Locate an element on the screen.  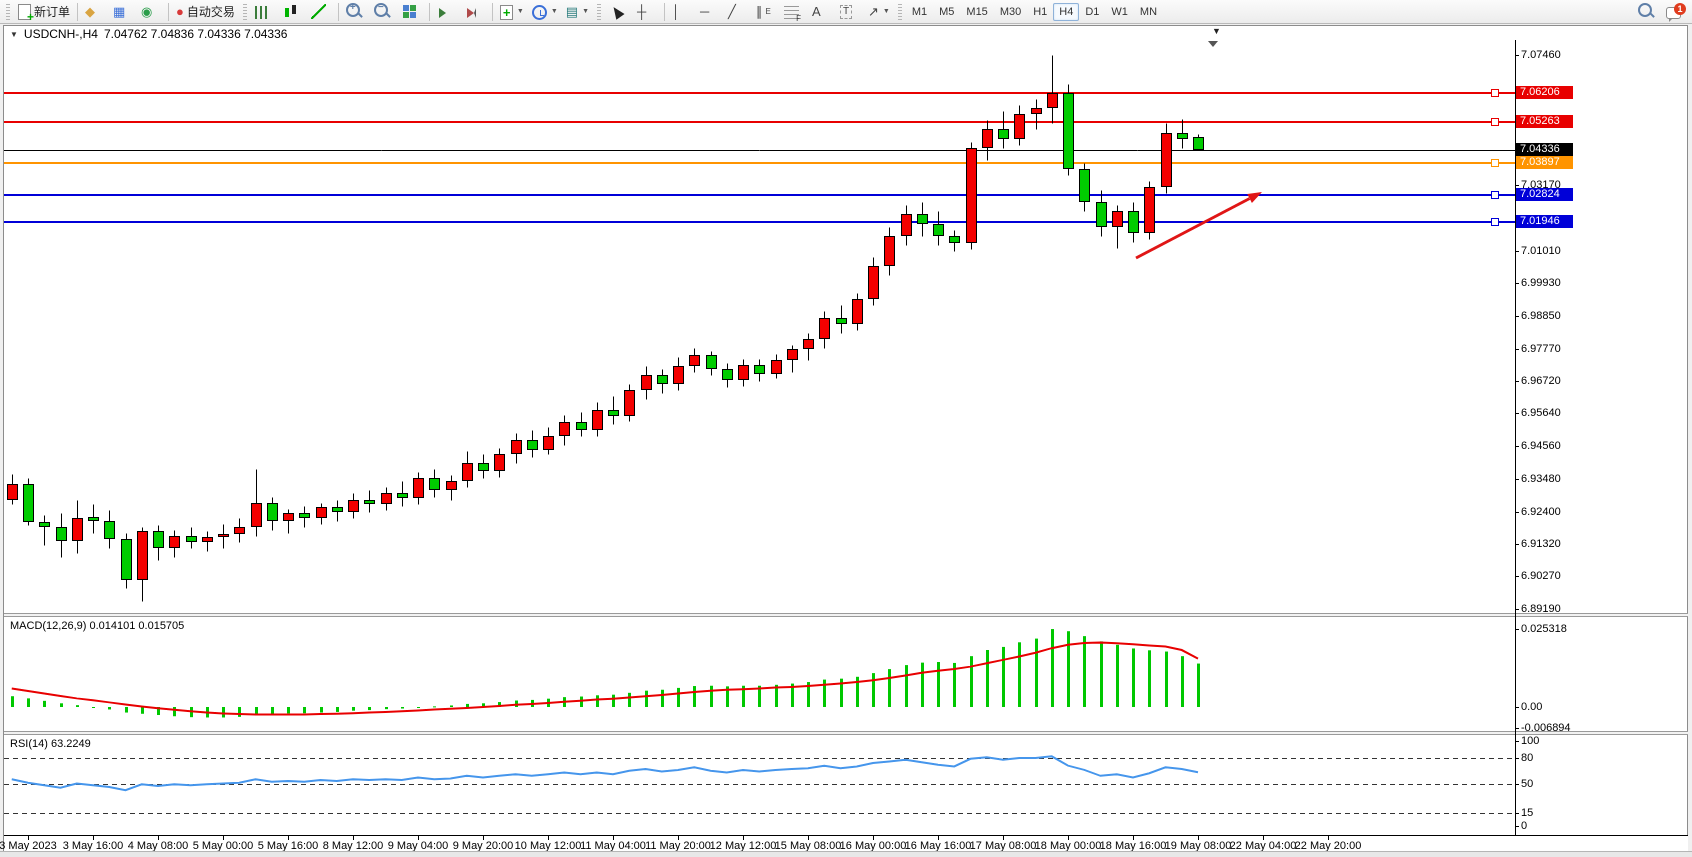
timeframe-button-m1: M1 is located at coordinates (919, 11).